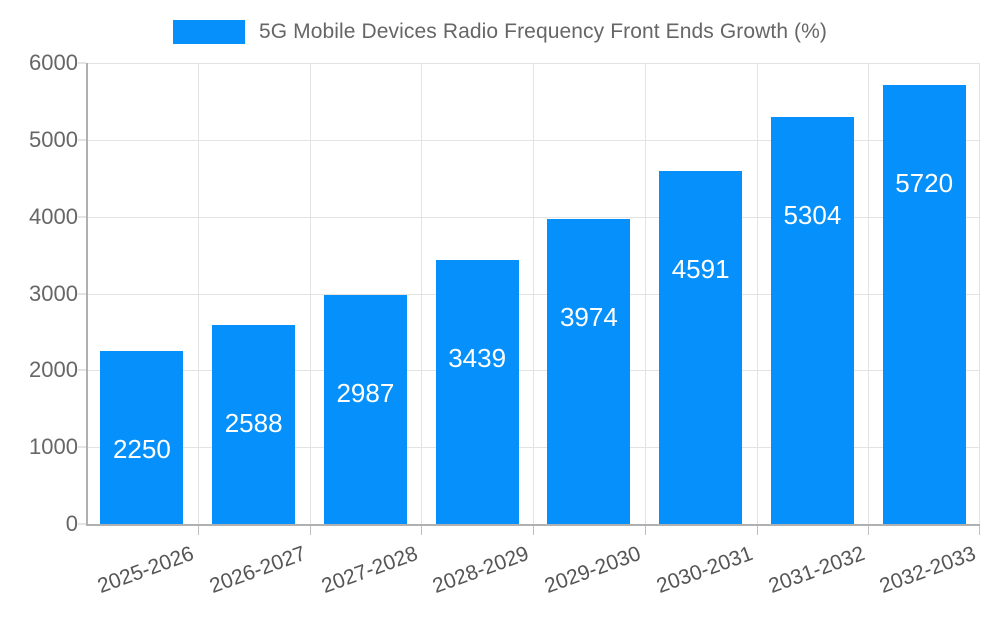 Image resolution: width=1000 pixels, height=619 pixels. What do you see at coordinates (365, 392) in the screenshot?
I see `bar-value-label: 2987` at bounding box center [365, 392].